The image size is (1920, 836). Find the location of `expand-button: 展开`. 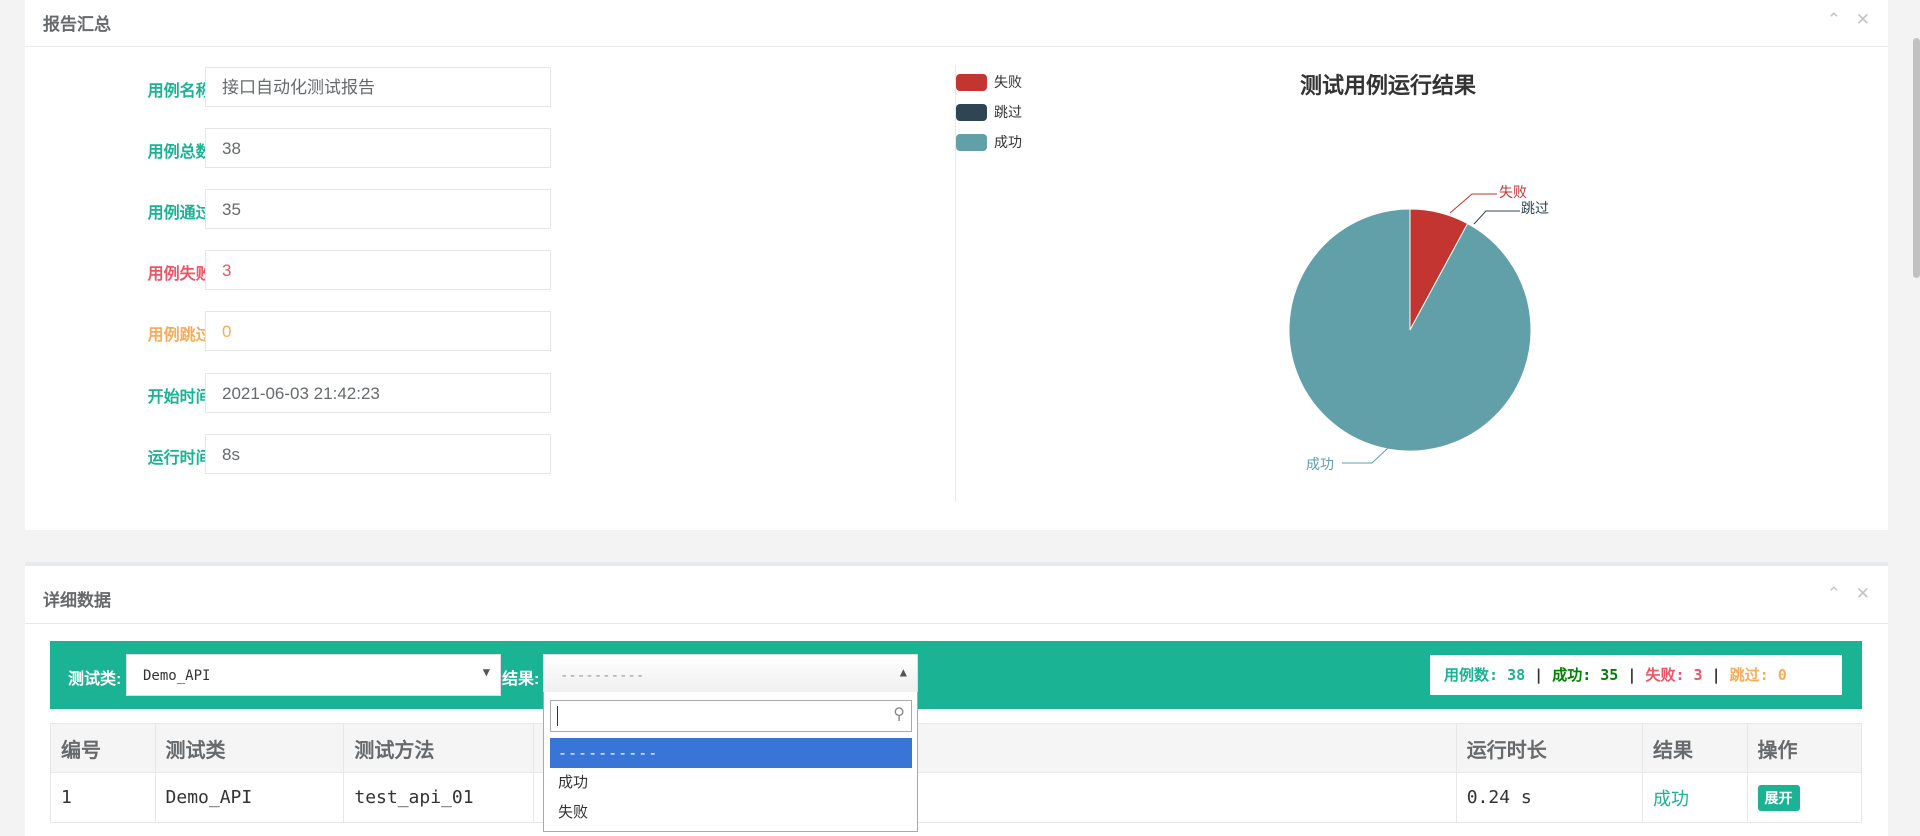

expand-button: 展开 is located at coordinates (1778, 797).